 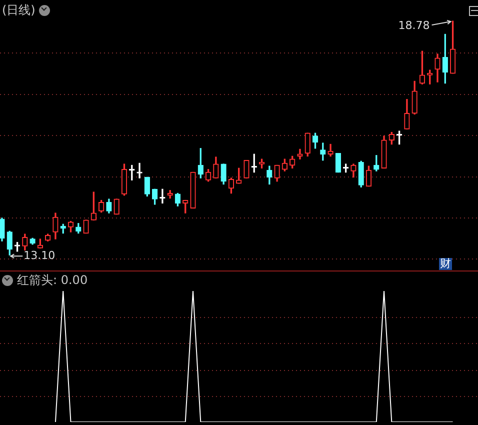 I want to click on chart-title: (日线), so click(x=19, y=10).